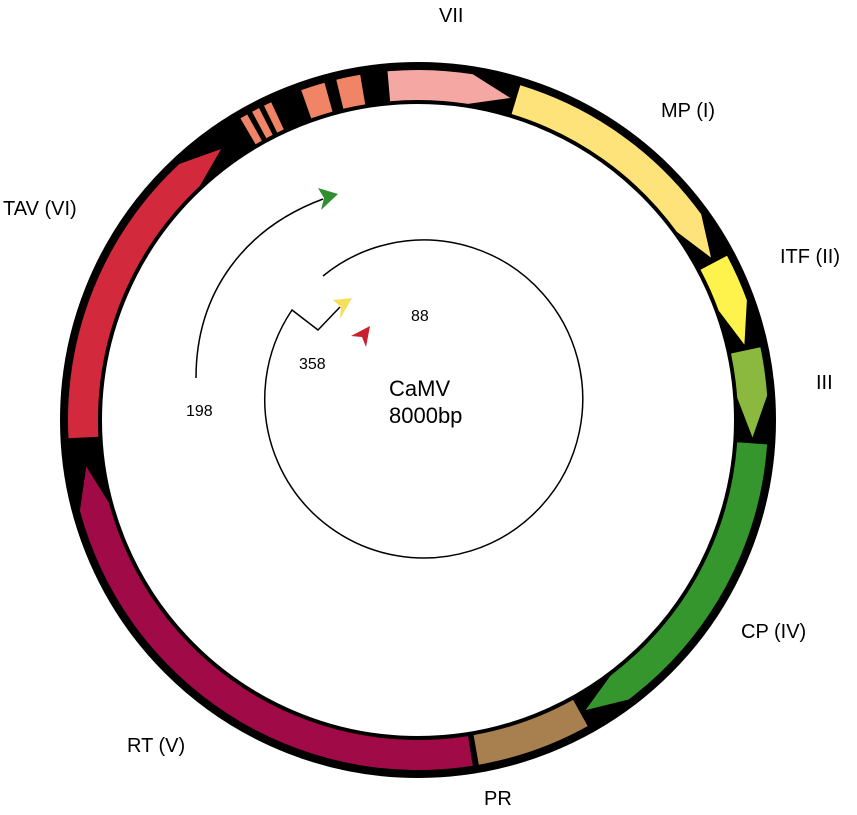 Image resolution: width=857 pixels, height=815 pixels. I want to click on gene-label-rt: RT (V), so click(156, 746).